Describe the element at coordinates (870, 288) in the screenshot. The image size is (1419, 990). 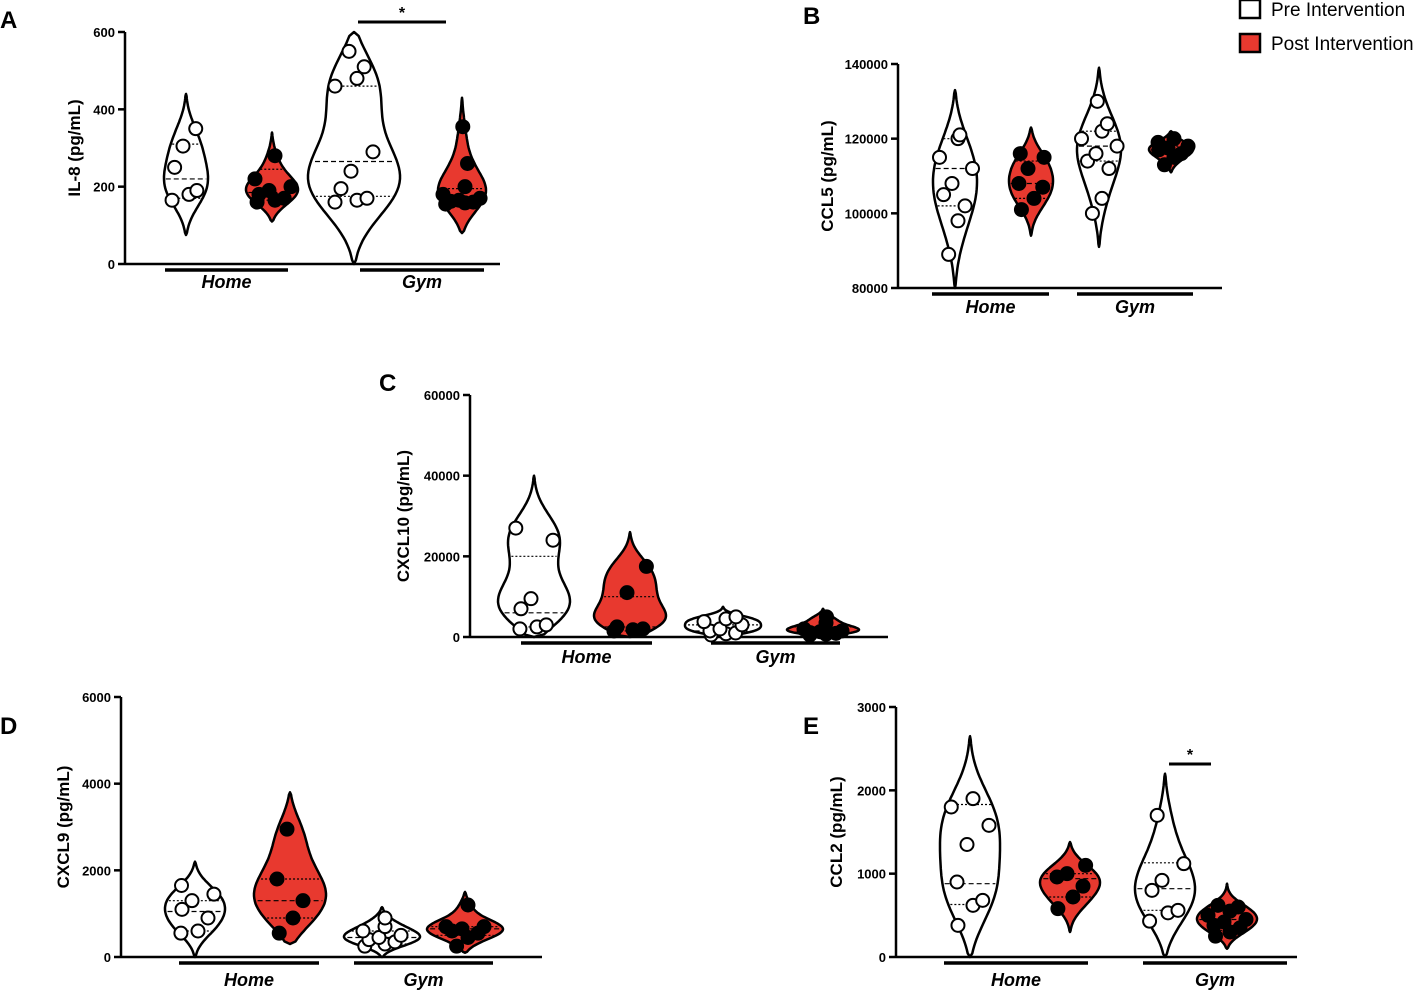
I see `y-tick-label: 80000` at that location.